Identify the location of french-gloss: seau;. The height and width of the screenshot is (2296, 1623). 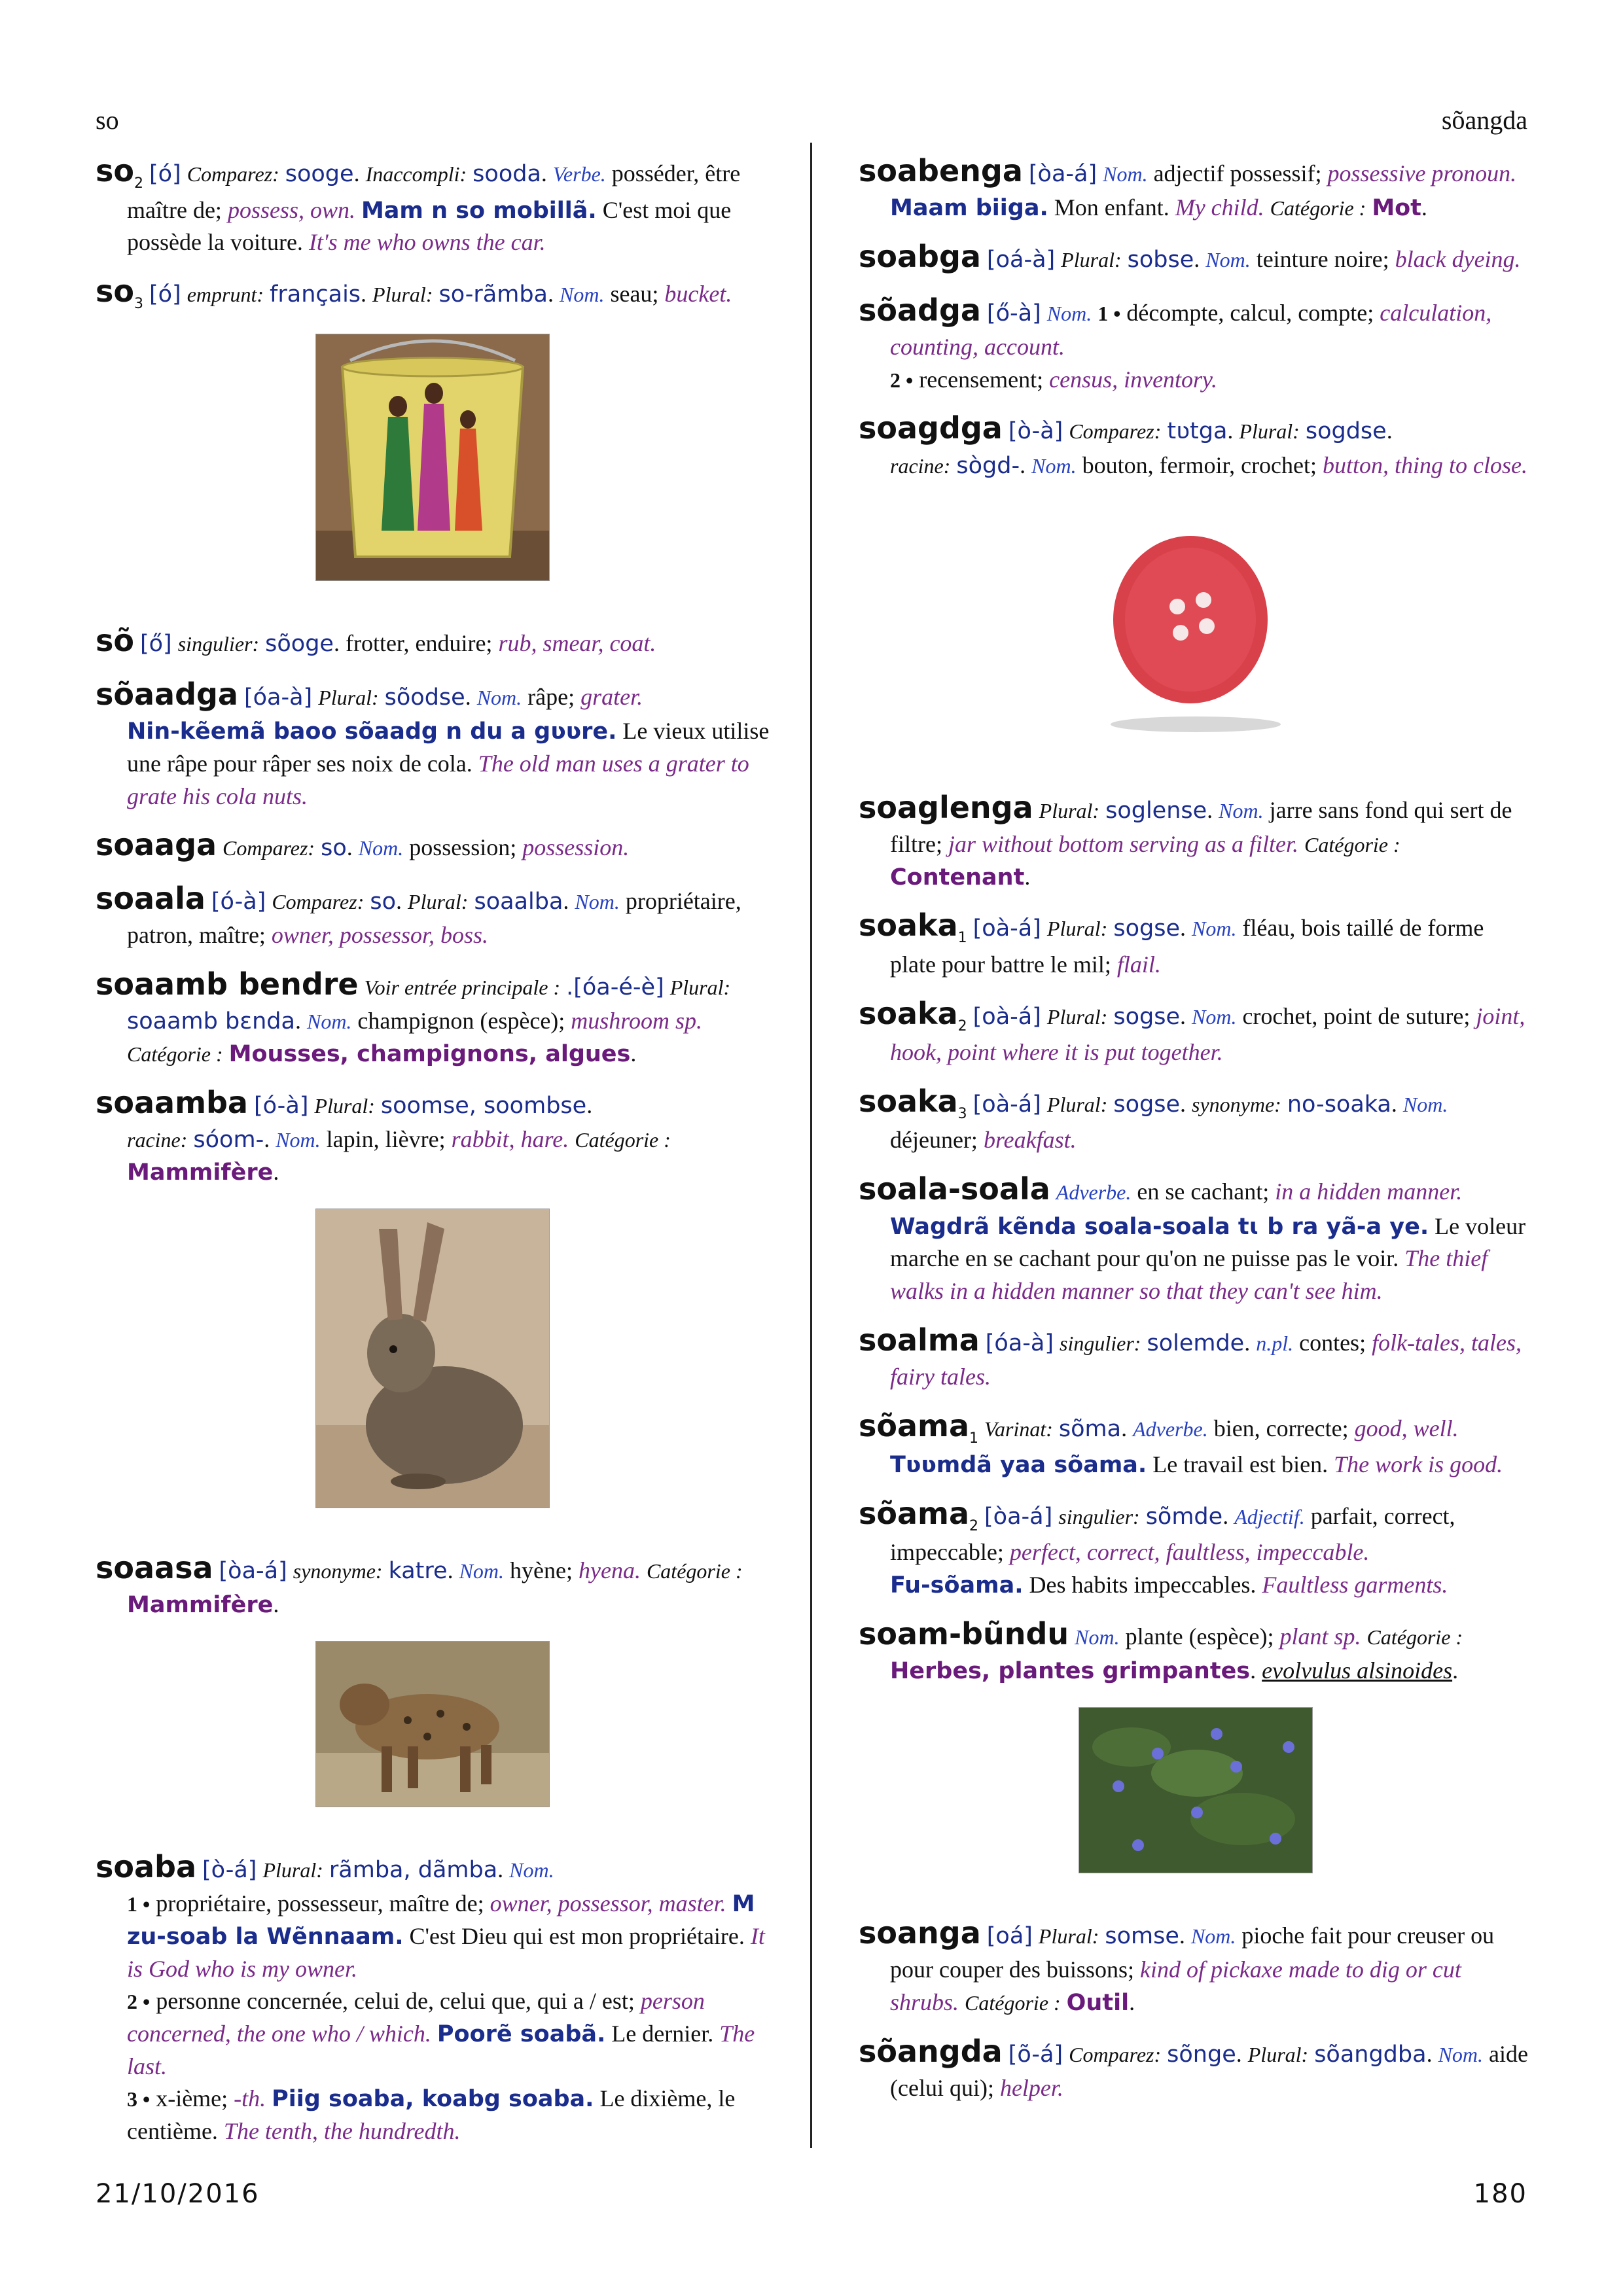
(634, 294).